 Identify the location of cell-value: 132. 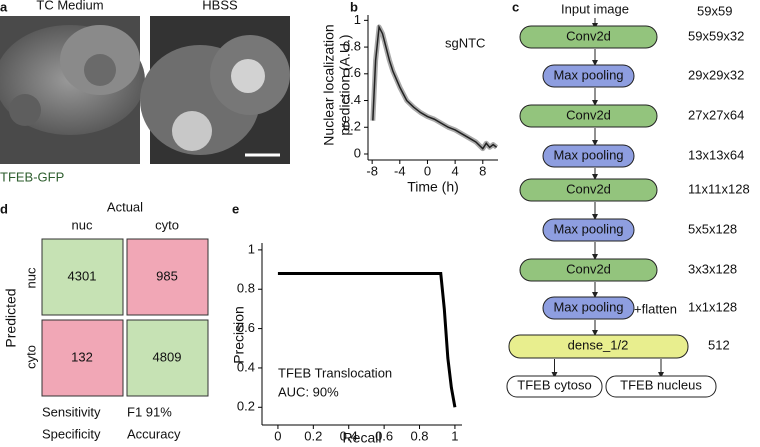
(82, 356).